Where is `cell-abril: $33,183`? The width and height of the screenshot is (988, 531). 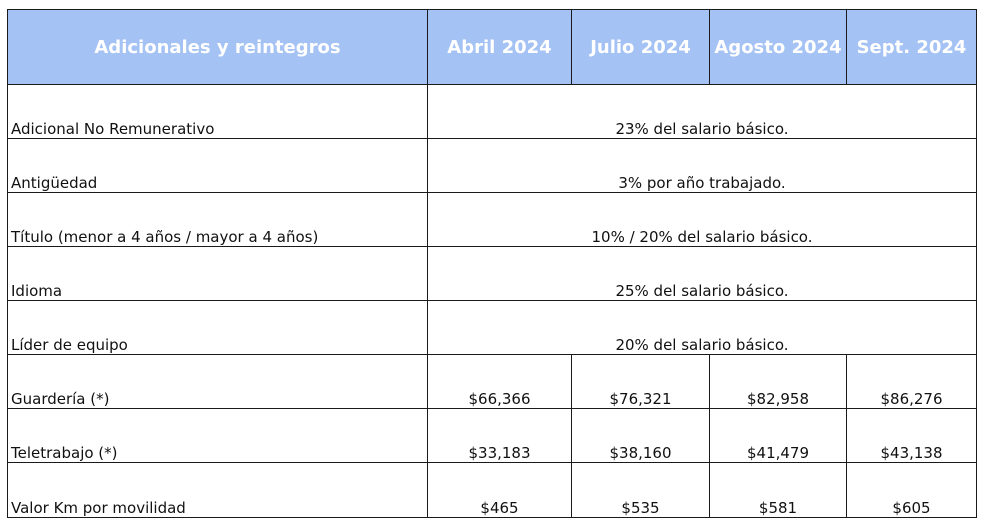 cell-abril: $33,183 is located at coordinates (499, 435).